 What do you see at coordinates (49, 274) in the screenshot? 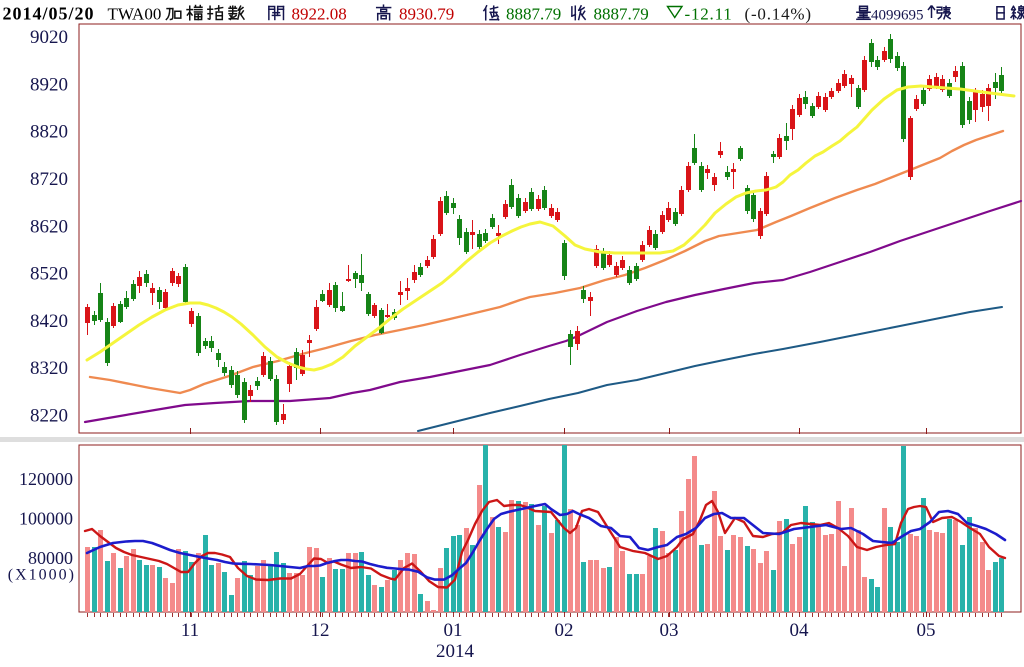
I see `svg-text: 8520` at bounding box center [49, 274].